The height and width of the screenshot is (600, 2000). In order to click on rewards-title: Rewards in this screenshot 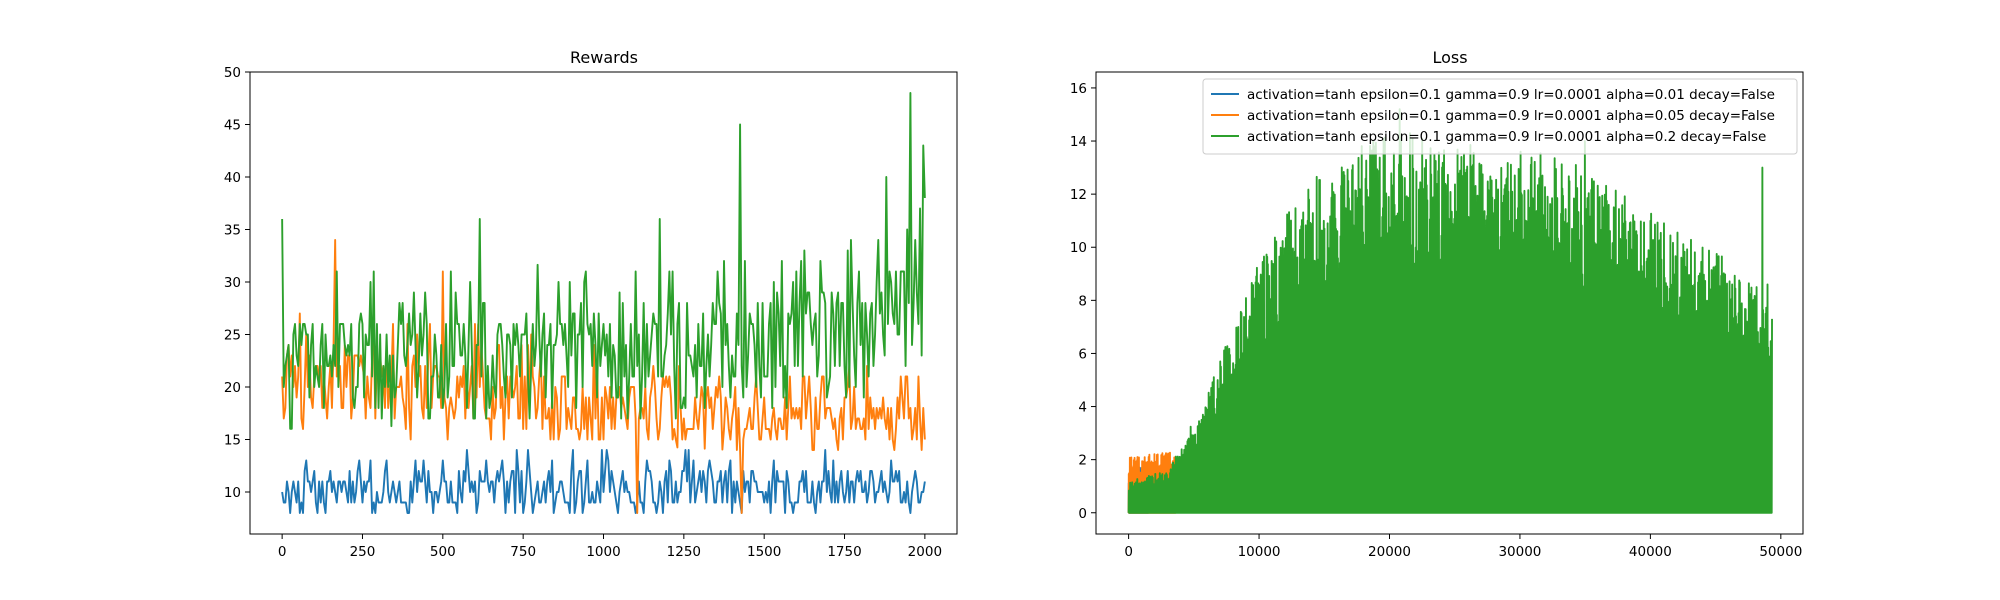, I will do `click(604, 57)`.